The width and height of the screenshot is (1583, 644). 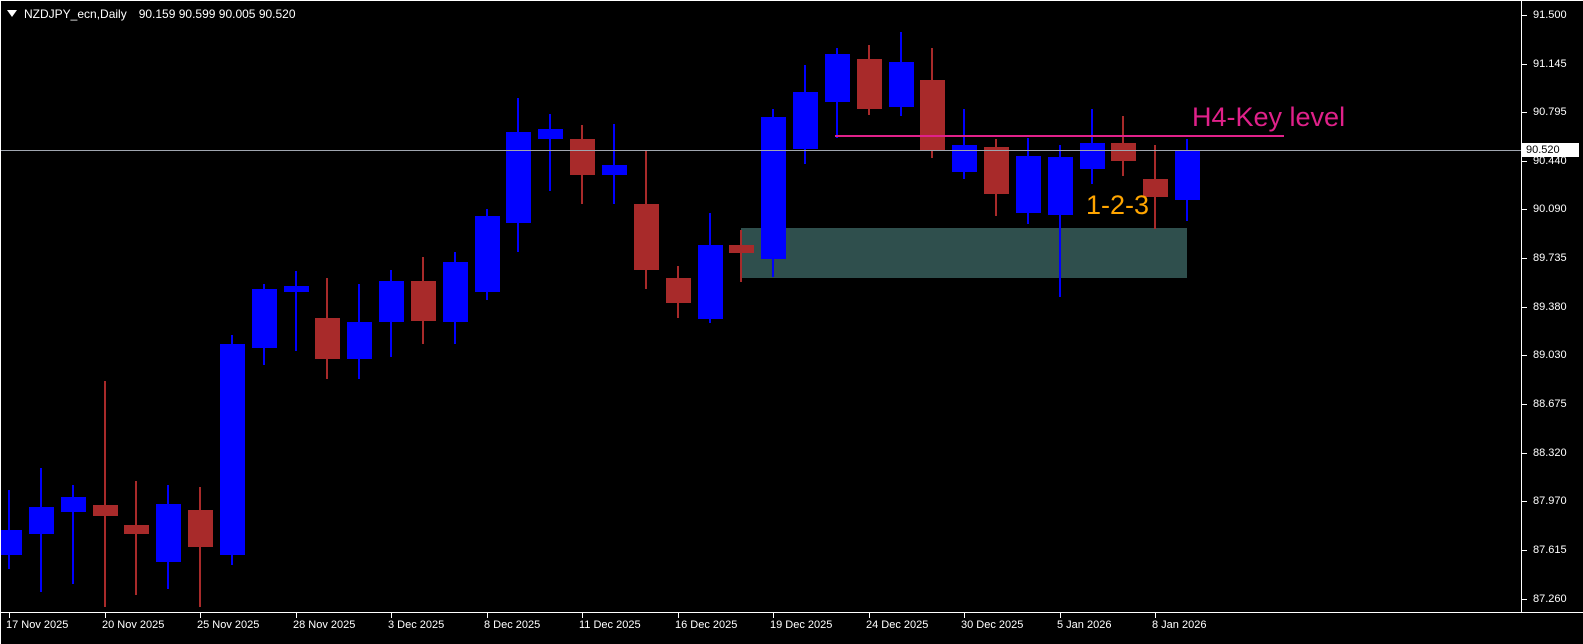 I want to click on pattern-label: 1-2-3, so click(x=1118, y=205).